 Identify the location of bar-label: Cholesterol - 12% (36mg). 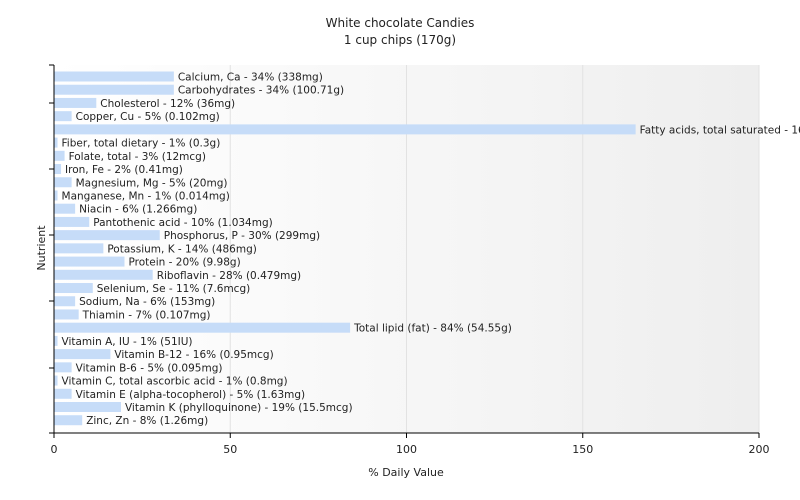
(167, 104).